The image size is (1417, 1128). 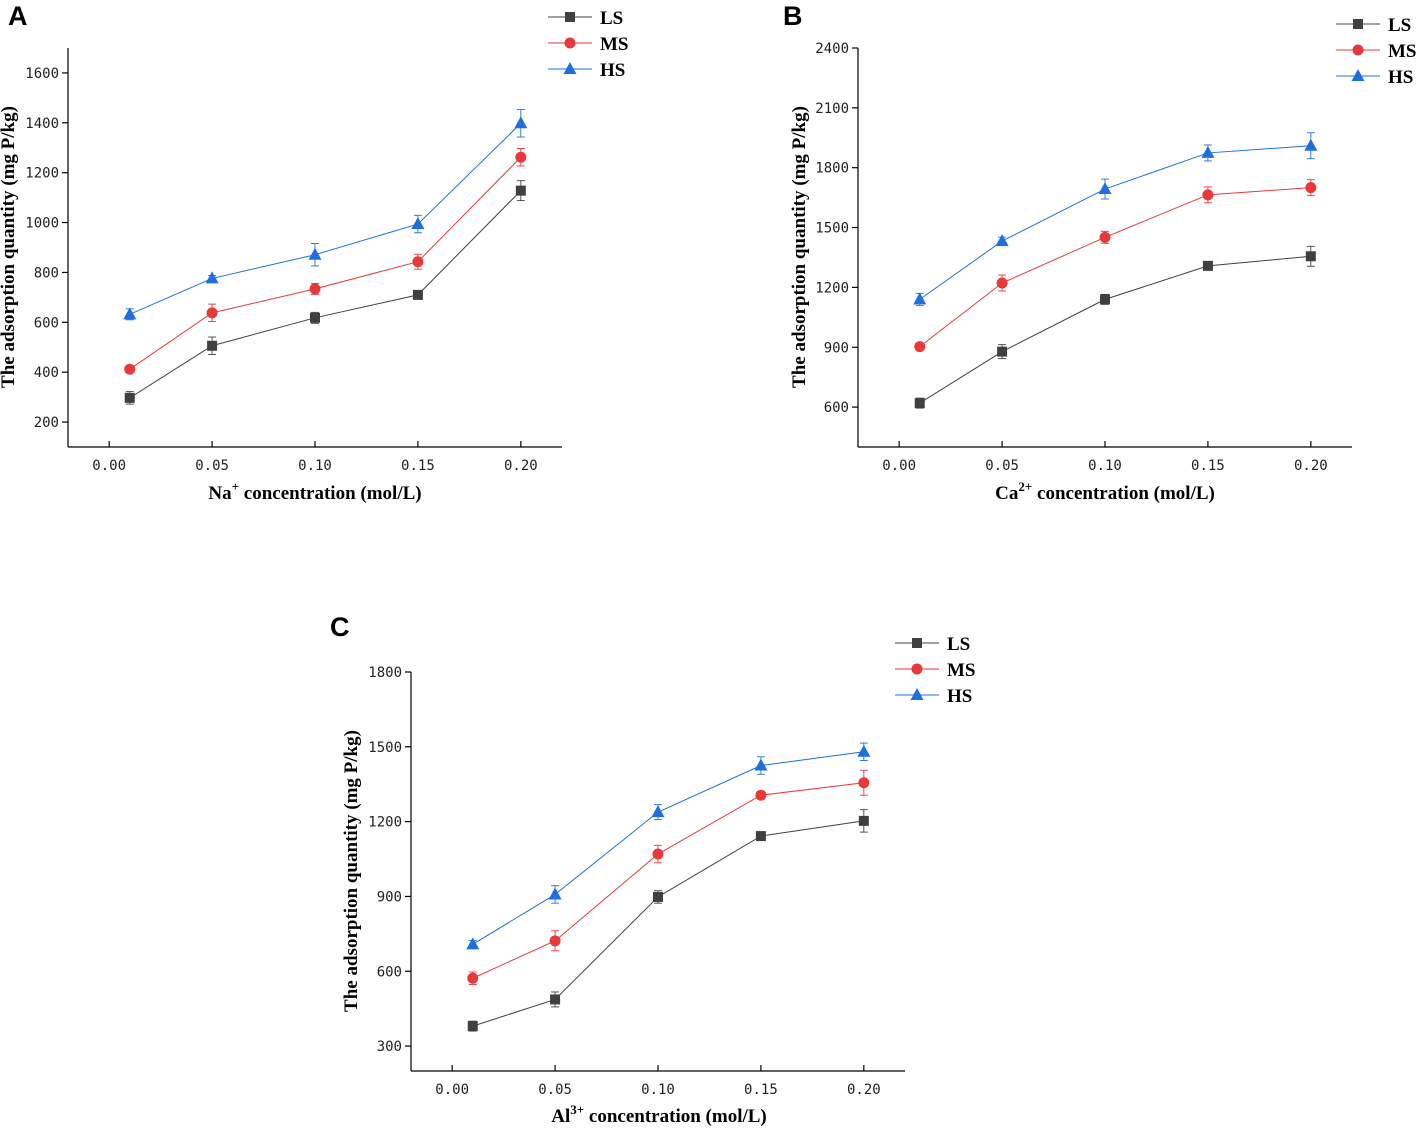 What do you see at coordinates (235, 486) in the screenshot?
I see `x-axis-title-charge: +` at bounding box center [235, 486].